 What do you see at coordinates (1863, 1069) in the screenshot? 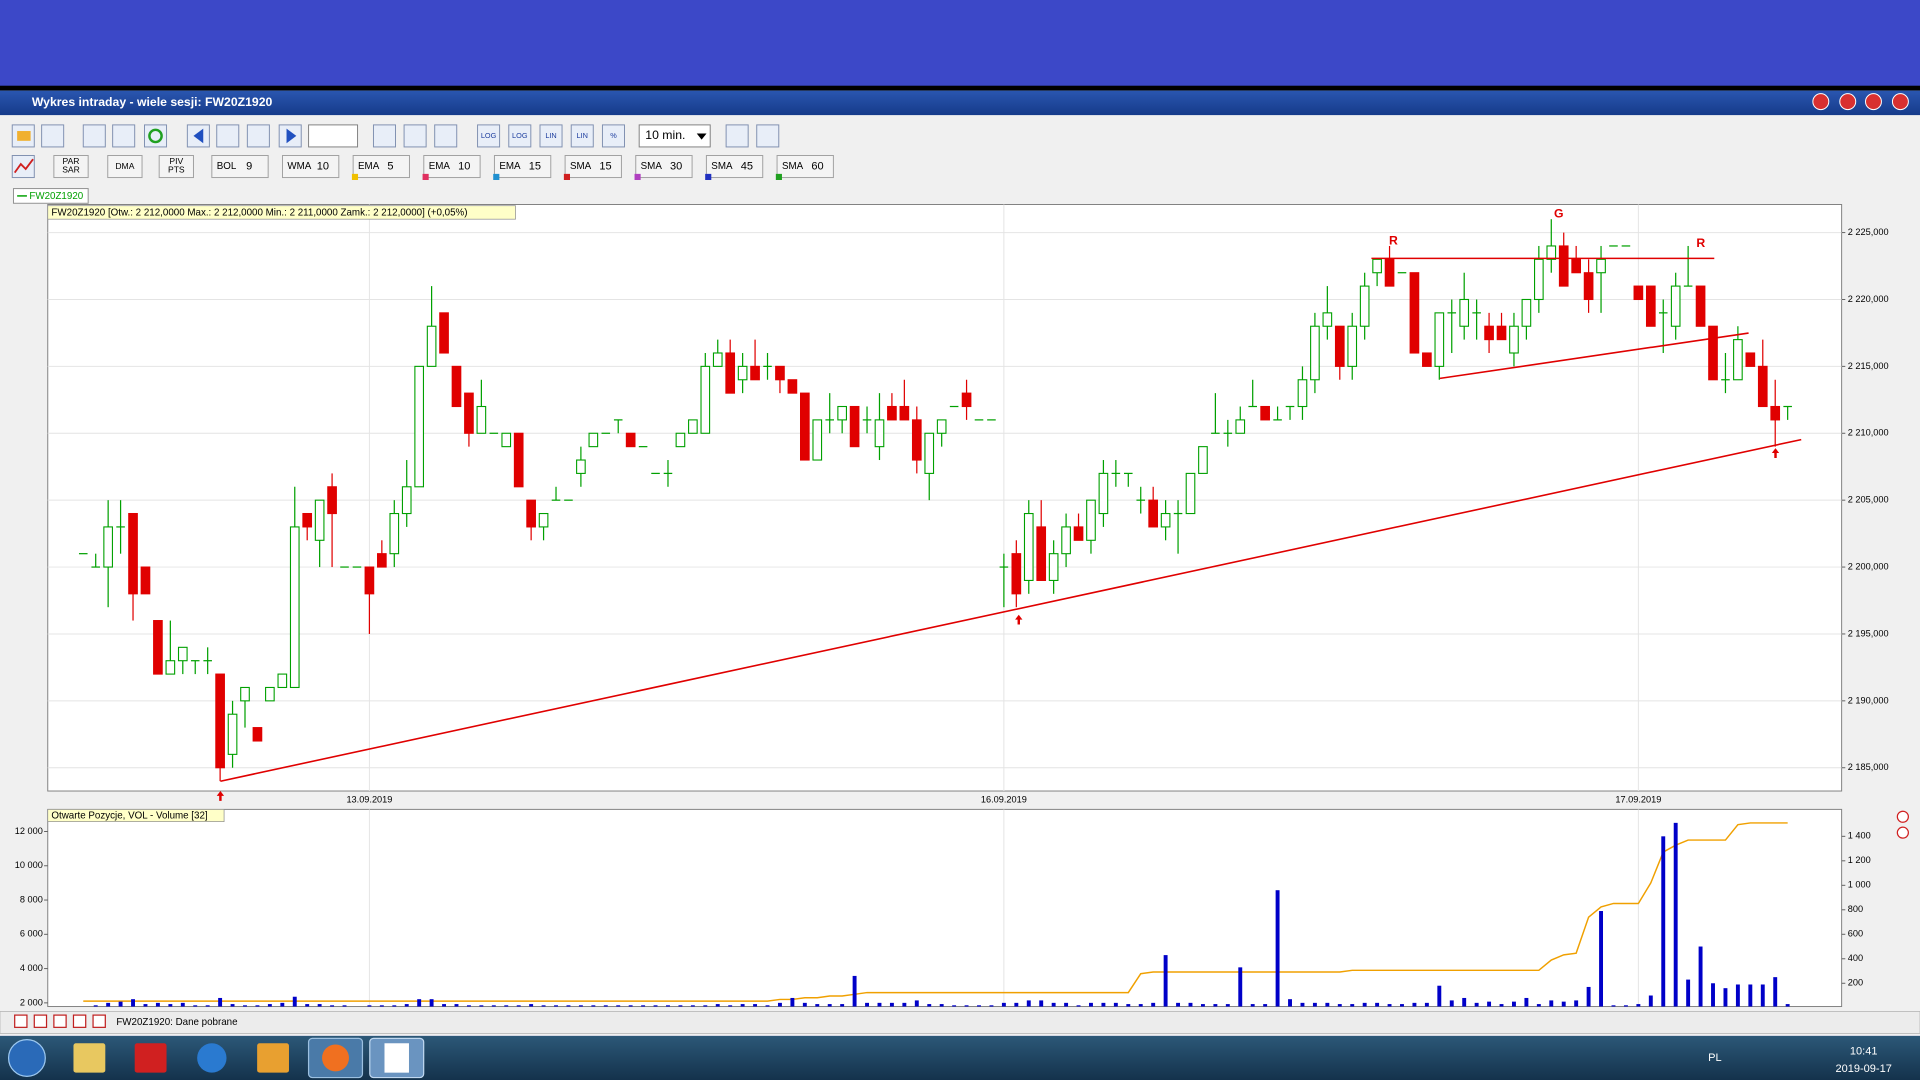
I see `clock-date: 2019-09-17` at bounding box center [1863, 1069].